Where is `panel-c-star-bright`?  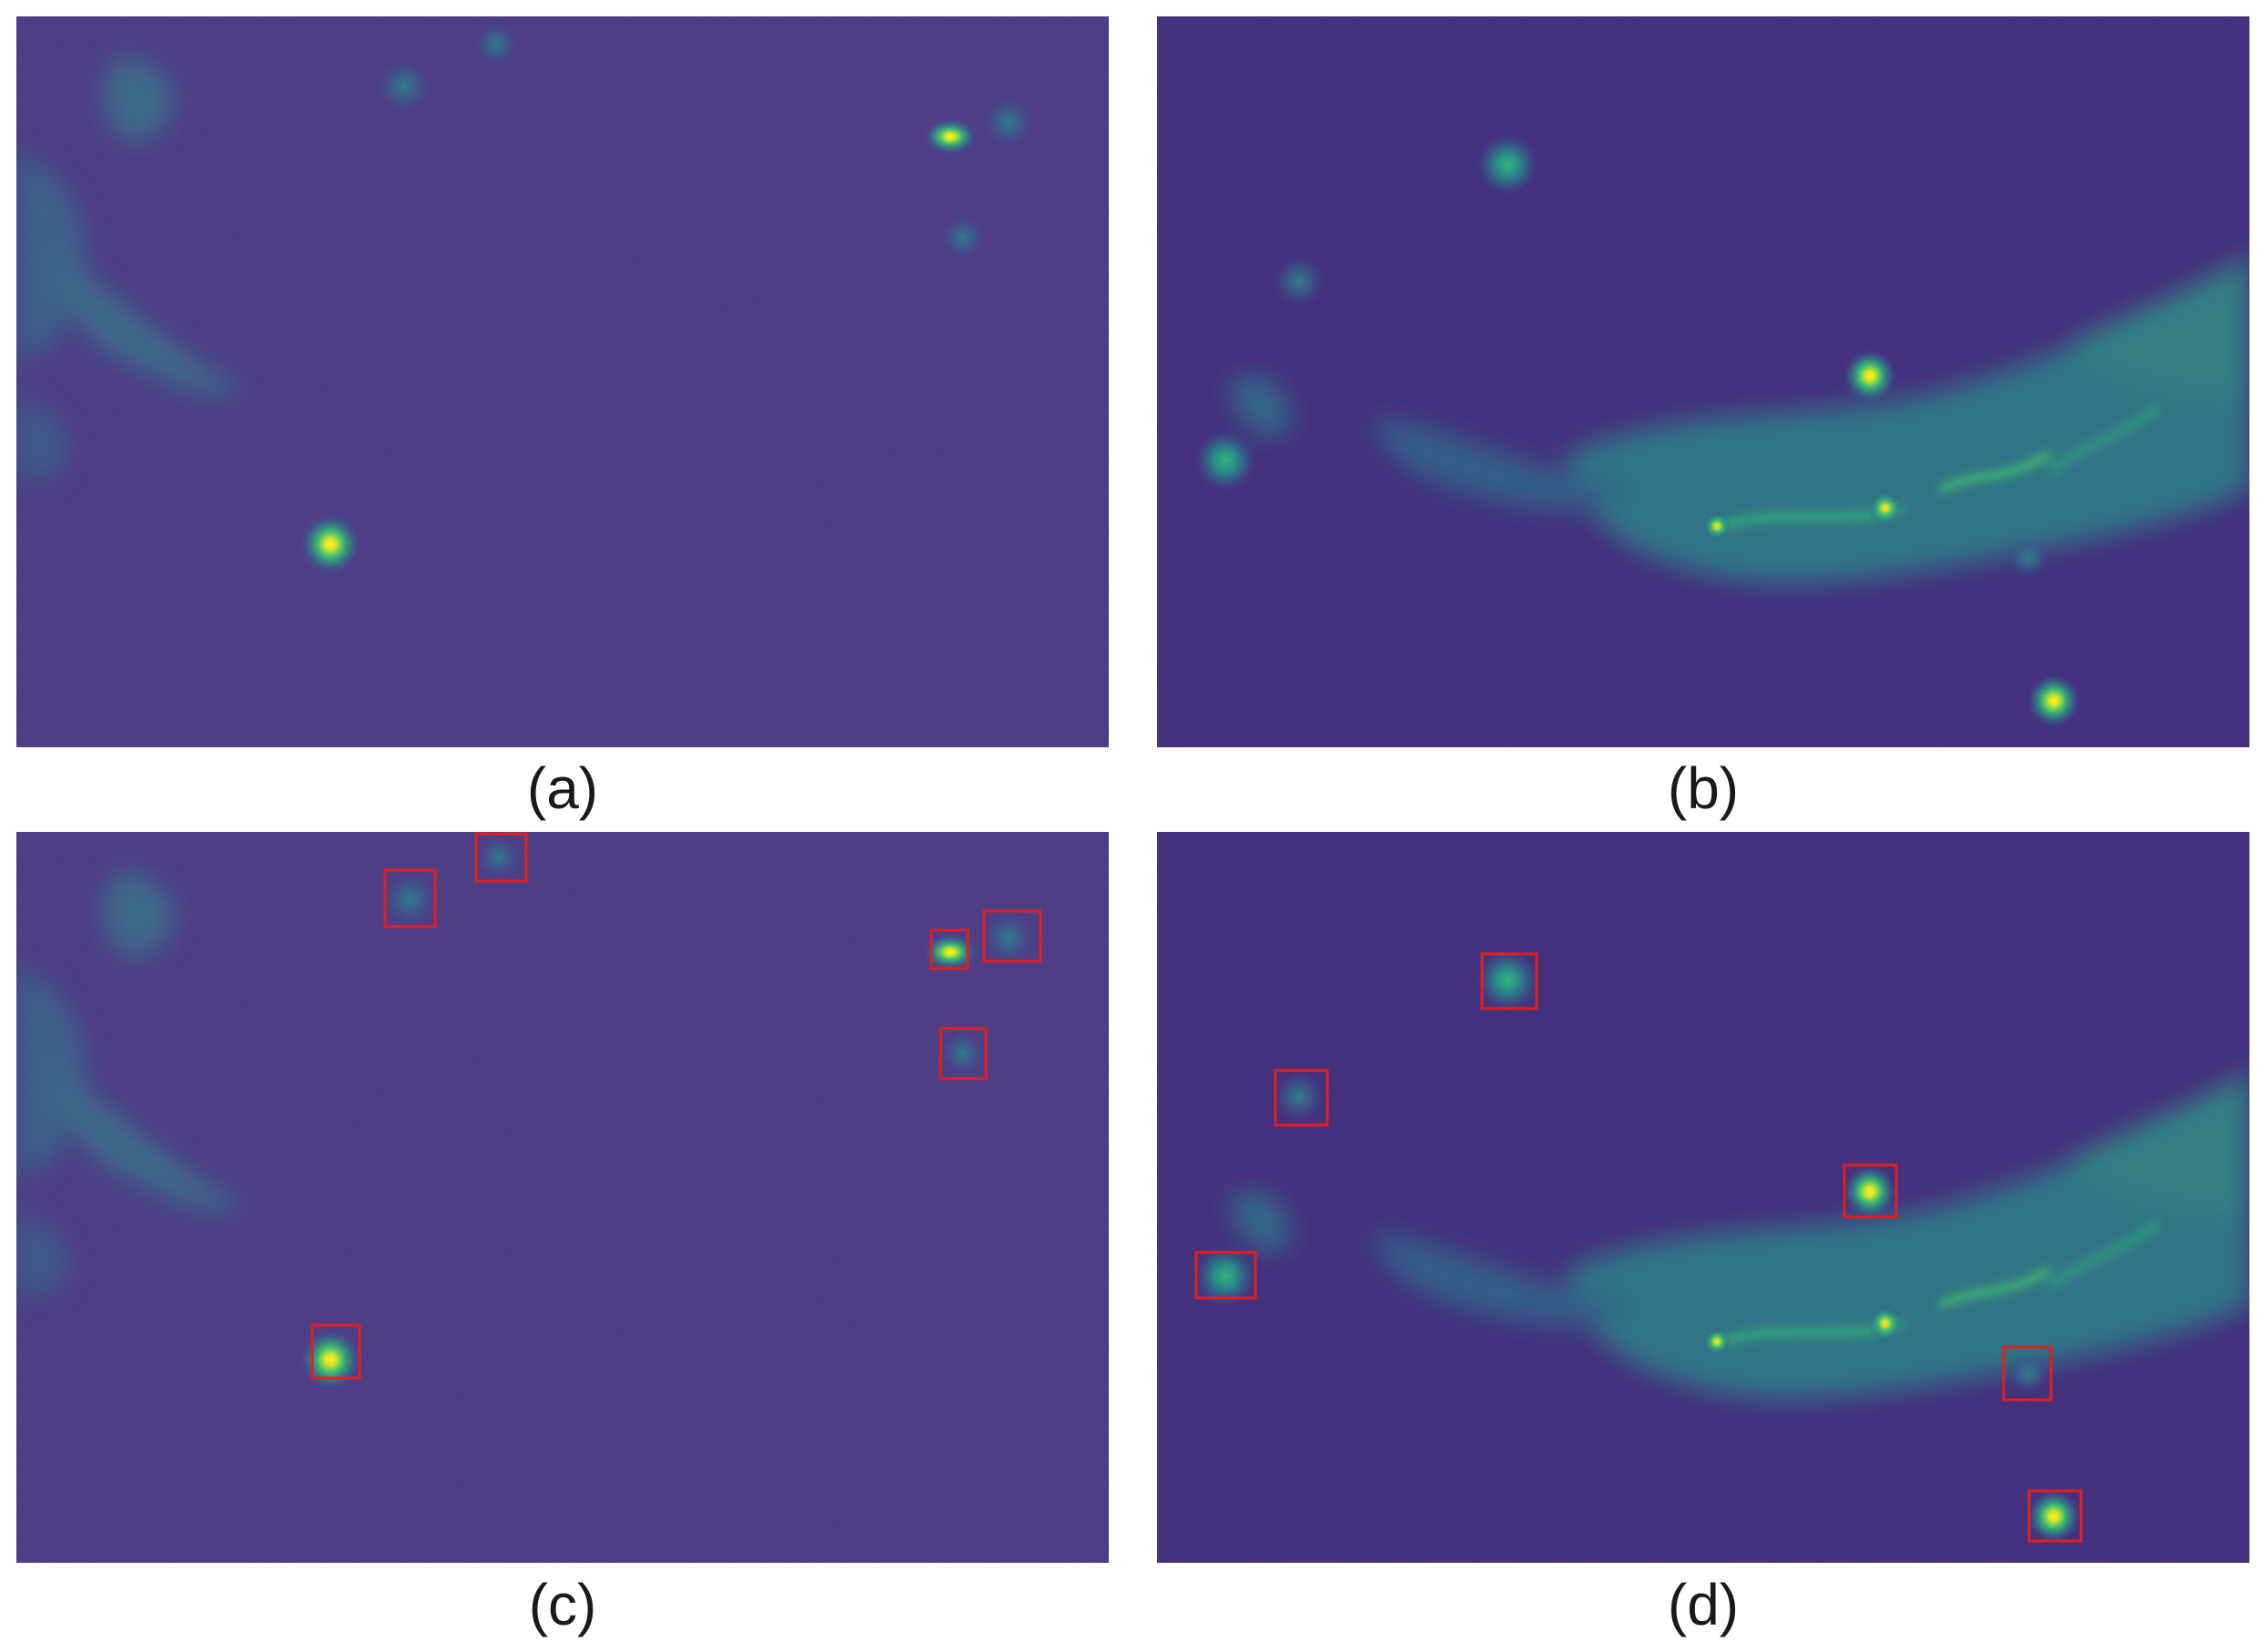 panel-c-star-bright is located at coordinates (330, 1360).